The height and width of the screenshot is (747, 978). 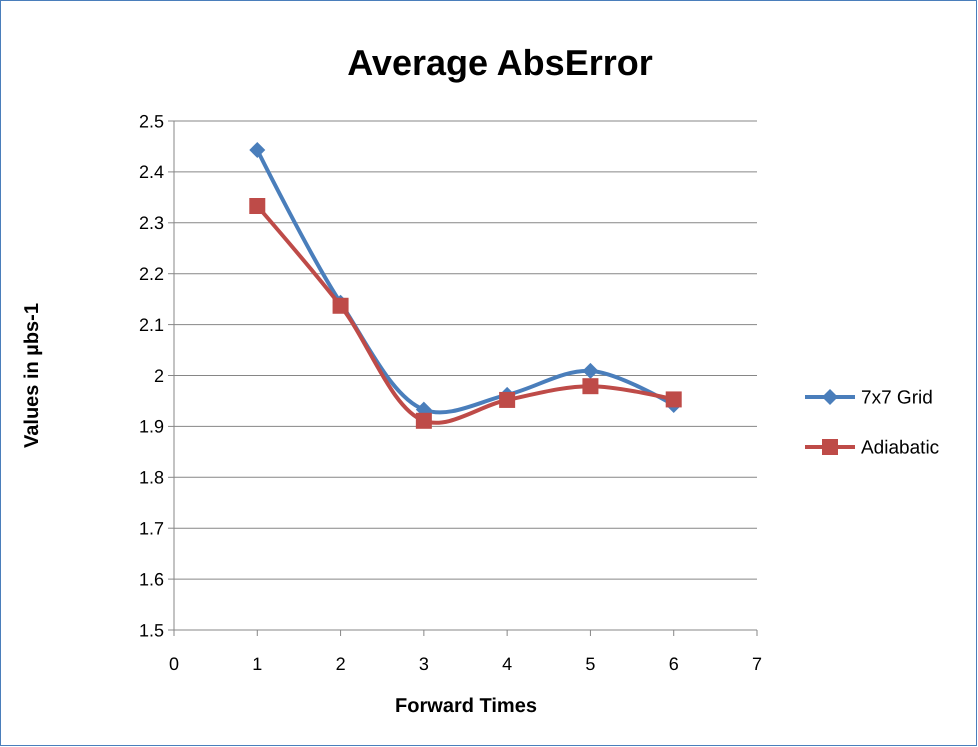 I want to click on x-tick-label: 2, so click(x=341, y=664).